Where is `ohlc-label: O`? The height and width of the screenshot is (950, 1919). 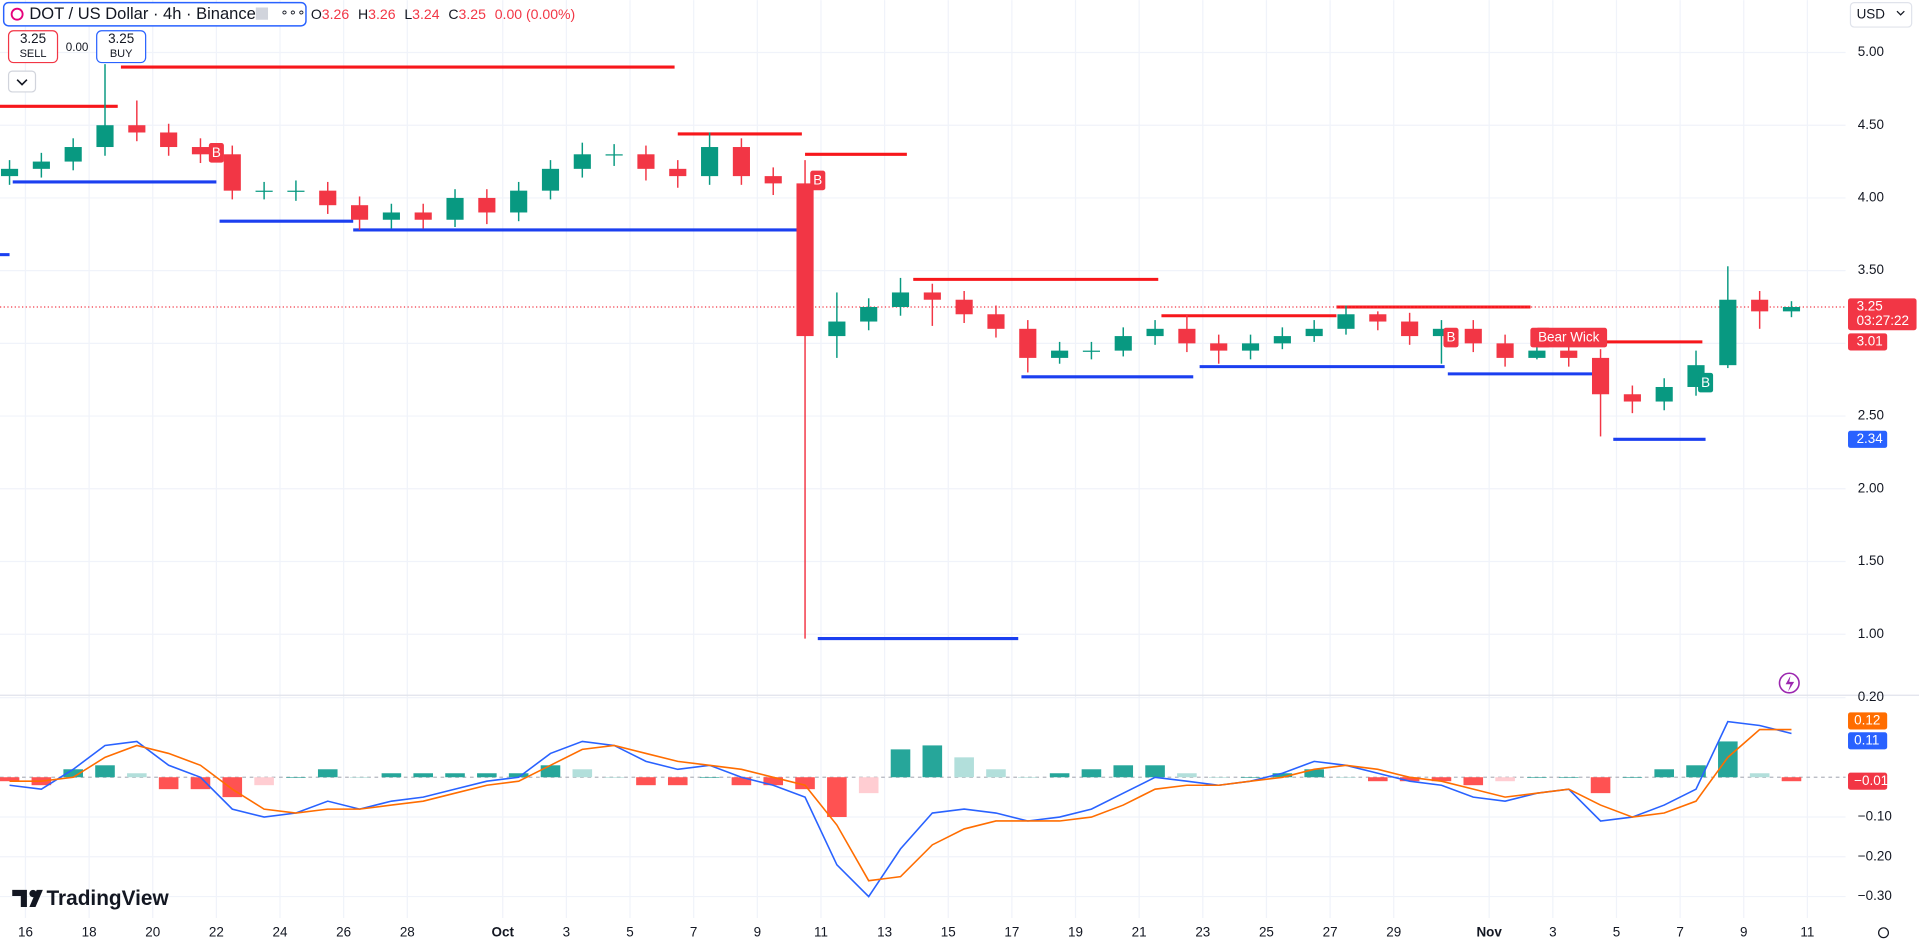
ohlc-label: O is located at coordinates (316, 14).